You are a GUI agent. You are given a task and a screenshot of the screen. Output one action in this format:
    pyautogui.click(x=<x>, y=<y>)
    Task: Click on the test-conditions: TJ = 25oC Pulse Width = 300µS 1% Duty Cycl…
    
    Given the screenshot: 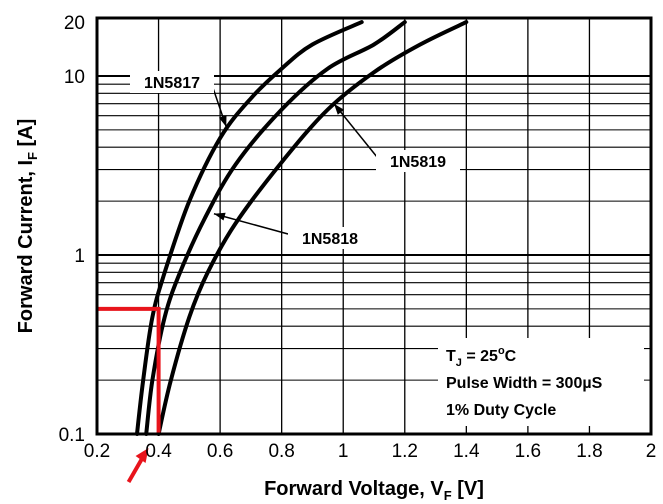 What is the action you would take?
    pyautogui.click(x=541, y=382)
    